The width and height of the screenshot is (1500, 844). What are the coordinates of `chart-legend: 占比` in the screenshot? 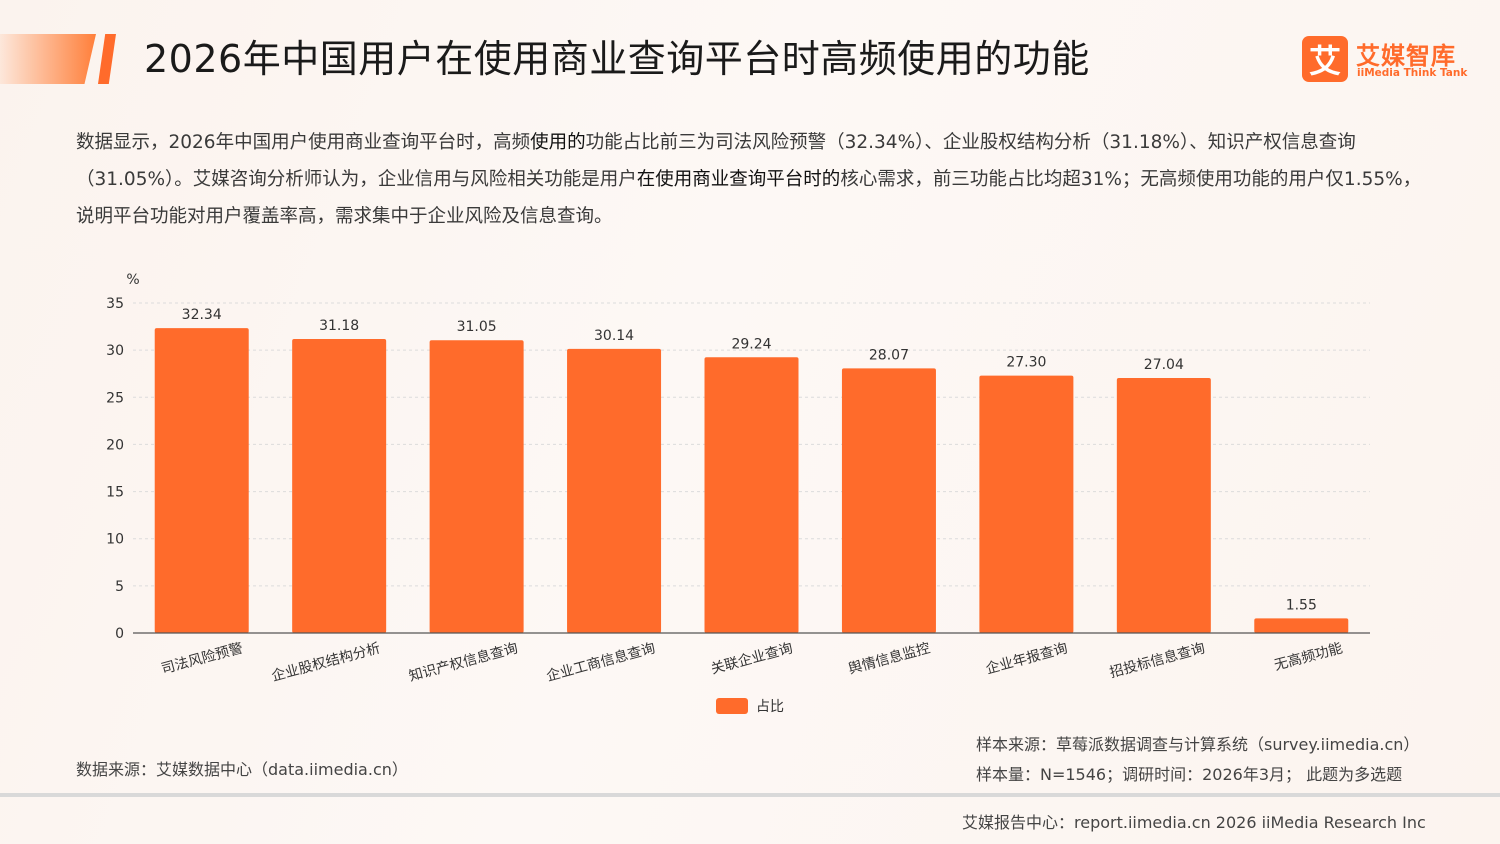 It's located at (750, 706).